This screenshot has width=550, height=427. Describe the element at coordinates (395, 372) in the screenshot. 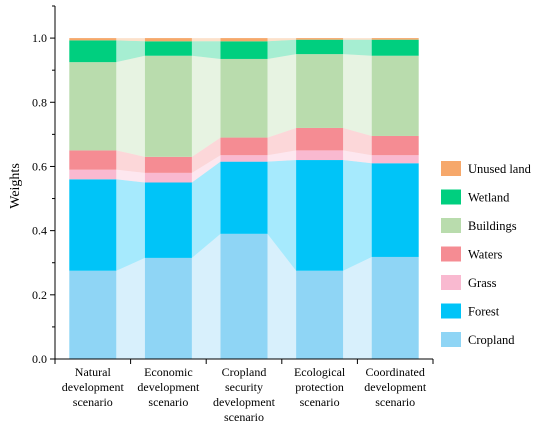

I see `x-tick-label-line: Coordinated` at that location.